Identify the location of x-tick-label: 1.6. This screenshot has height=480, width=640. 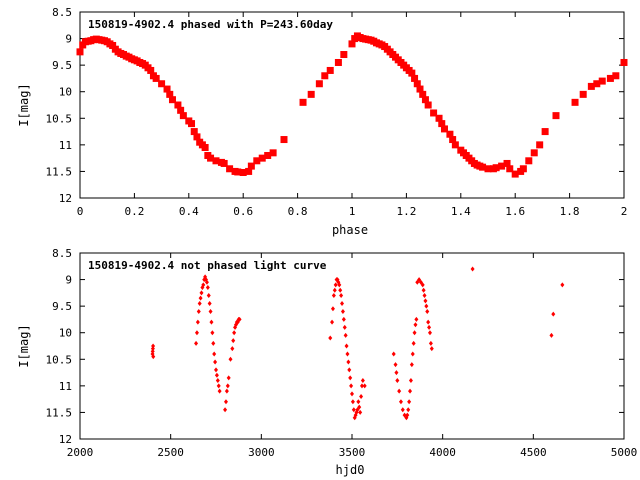
(515, 211).